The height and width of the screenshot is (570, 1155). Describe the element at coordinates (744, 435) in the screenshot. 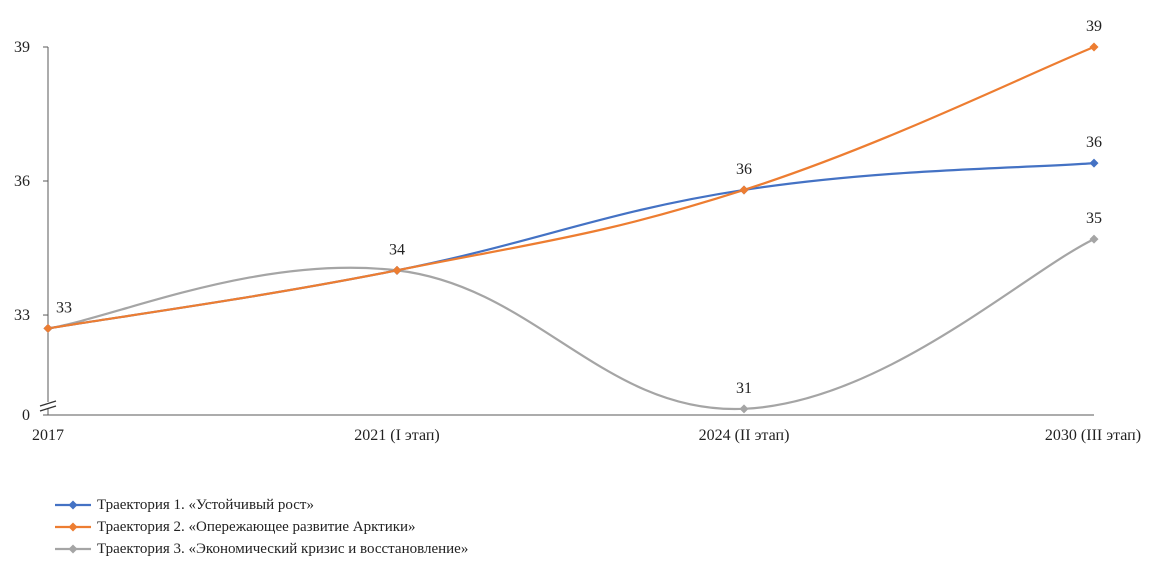

I see `x-tick-label: 2024 (II этап)` at that location.